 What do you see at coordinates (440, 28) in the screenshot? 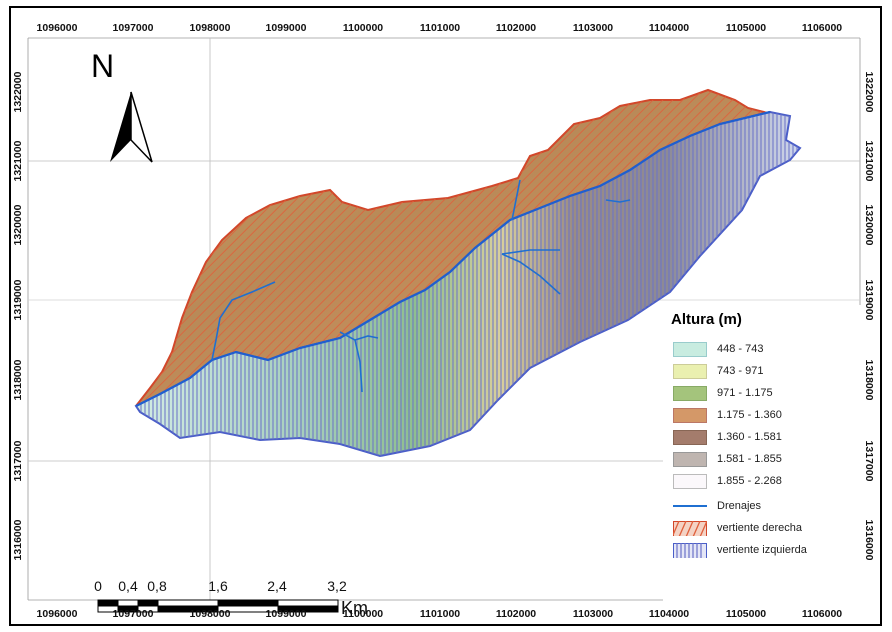
I see `tick-top-5: 1101000` at bounding box center [440, 28].